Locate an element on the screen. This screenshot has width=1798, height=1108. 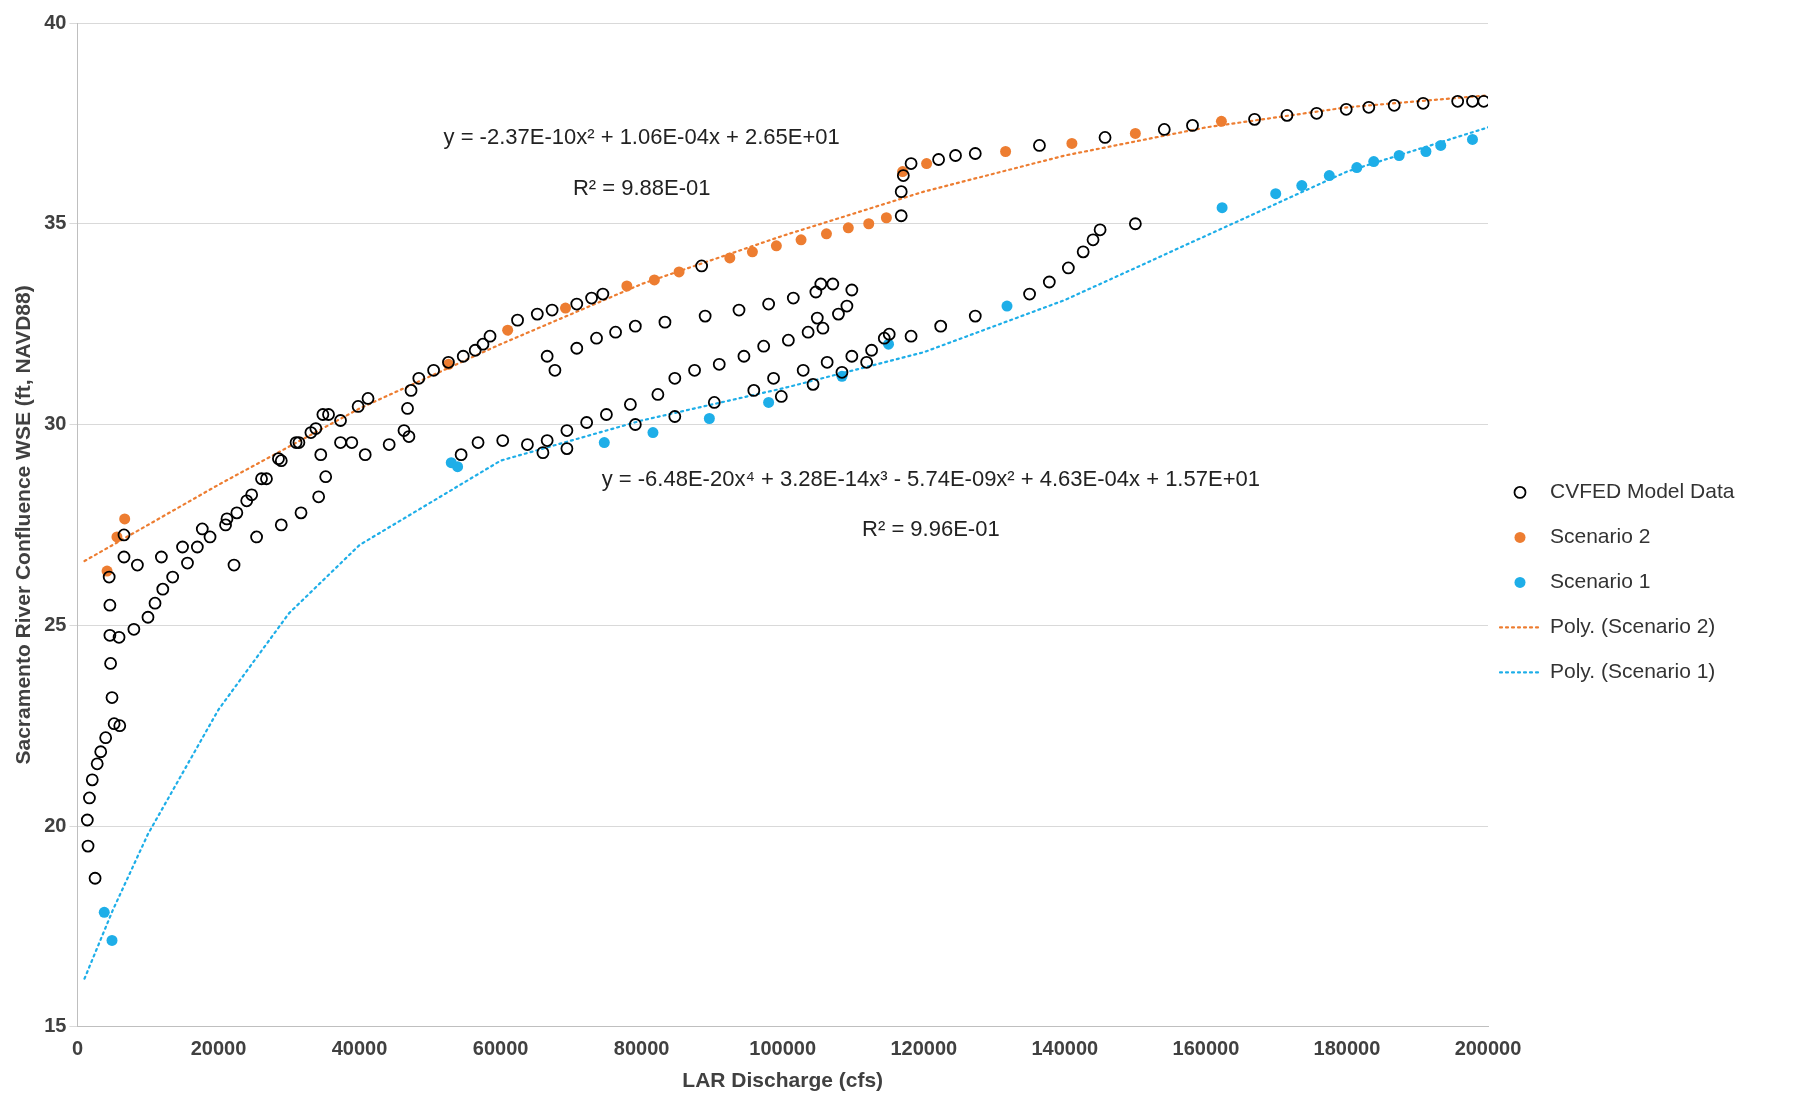
x-tick-label: 100000 is located at coordinates (783, 1048).